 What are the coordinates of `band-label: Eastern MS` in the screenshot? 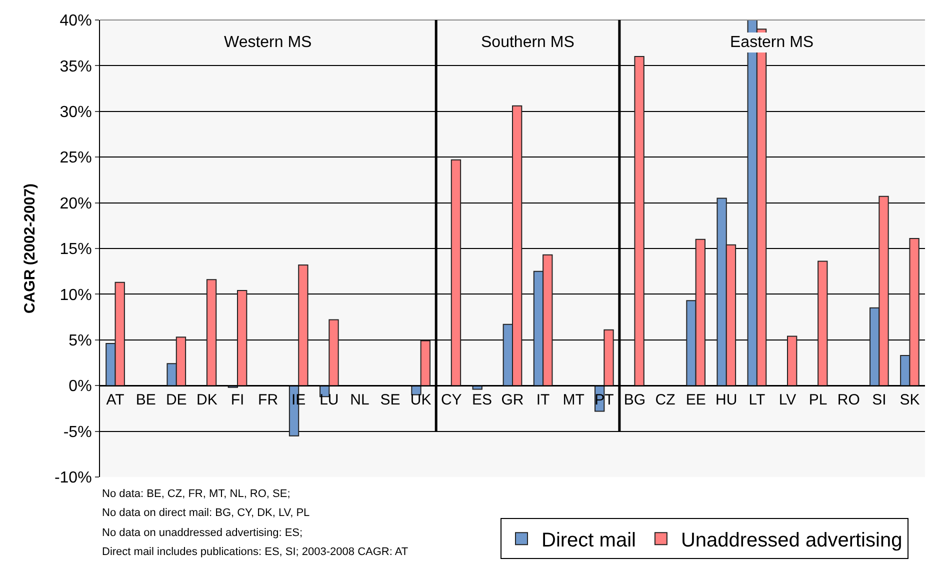 It's located at (772, 42).